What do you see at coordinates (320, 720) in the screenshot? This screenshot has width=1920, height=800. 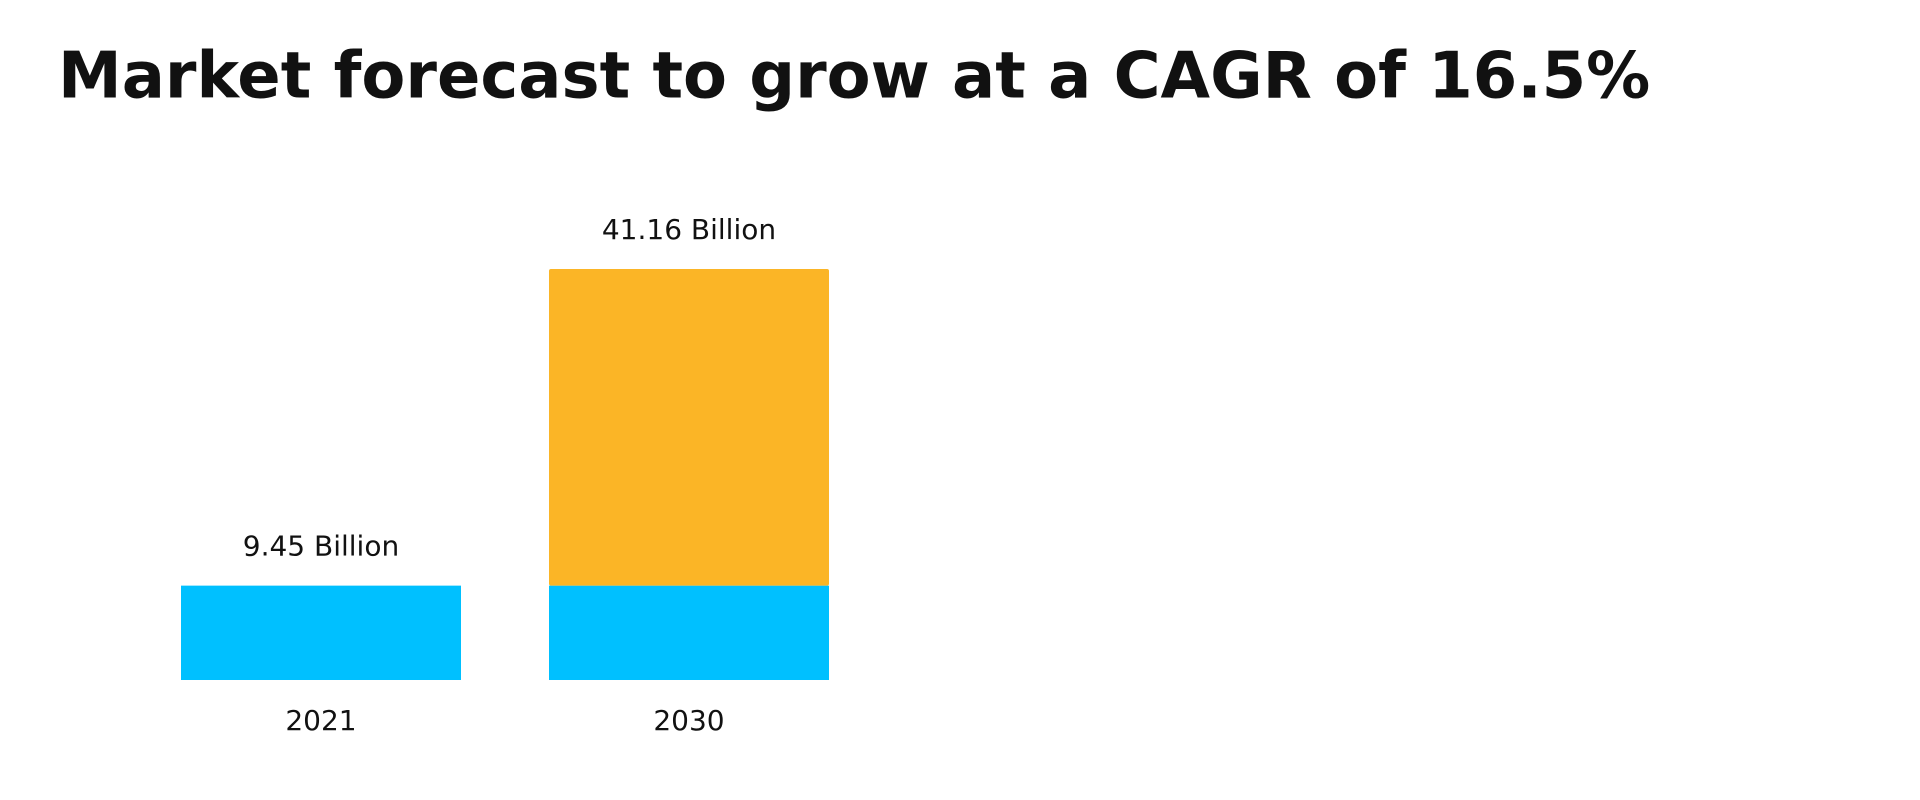 I see `category-label: 2021` at bounding box center [320, 720].